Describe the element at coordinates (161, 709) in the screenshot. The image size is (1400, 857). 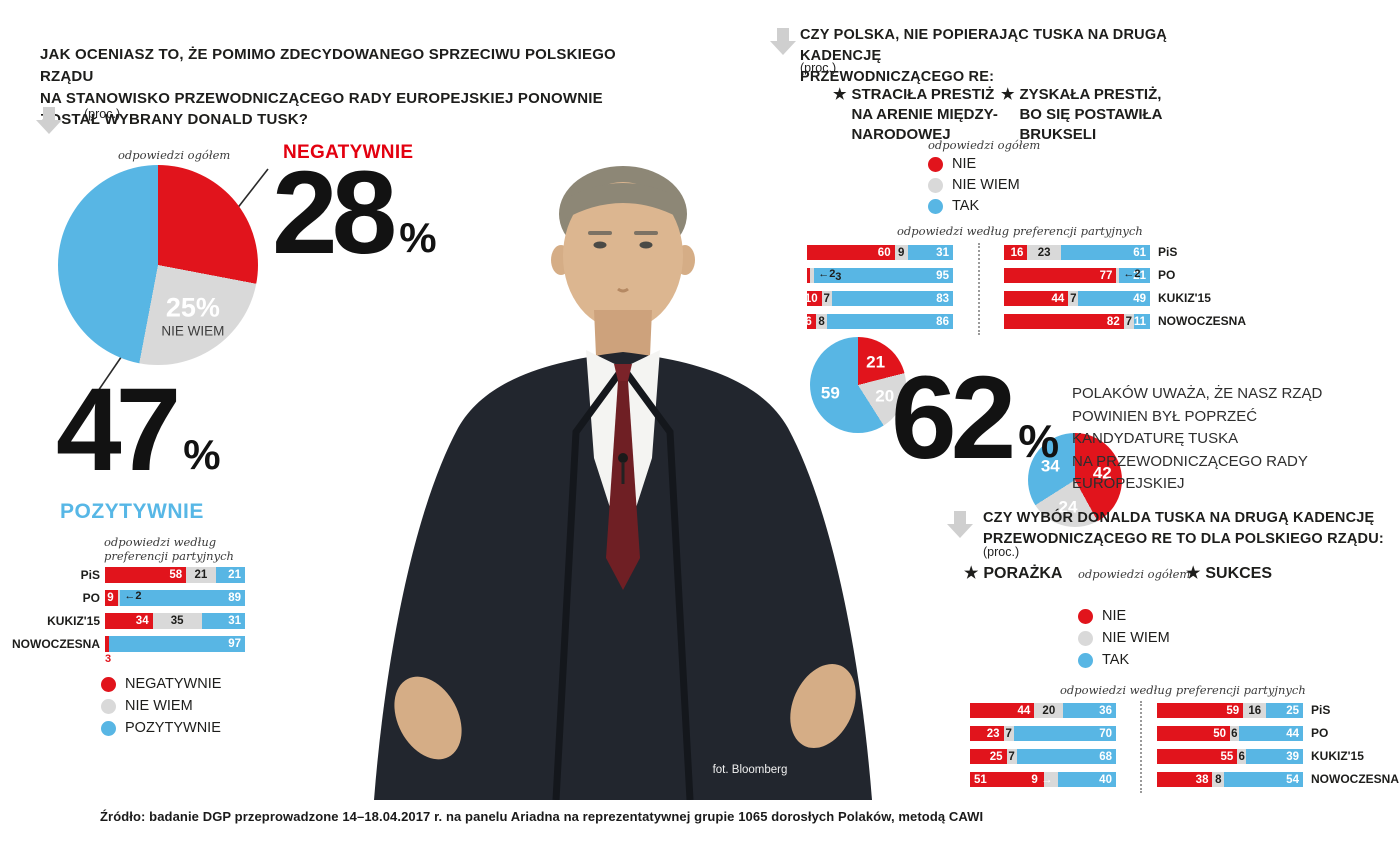
I see `q1-legend: NEGATYWNIE NIE WIEM POZYTYWNIE` at that location.